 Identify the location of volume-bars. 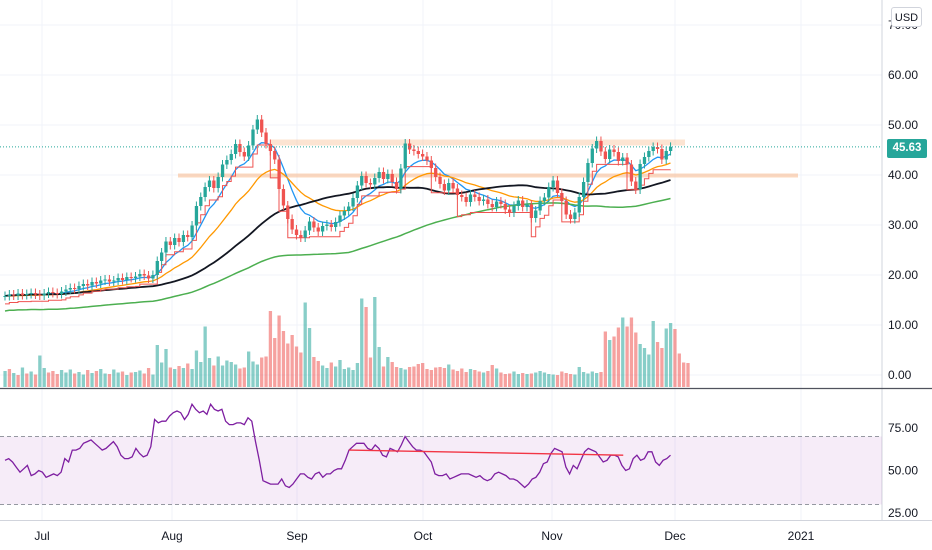
(346, 342).